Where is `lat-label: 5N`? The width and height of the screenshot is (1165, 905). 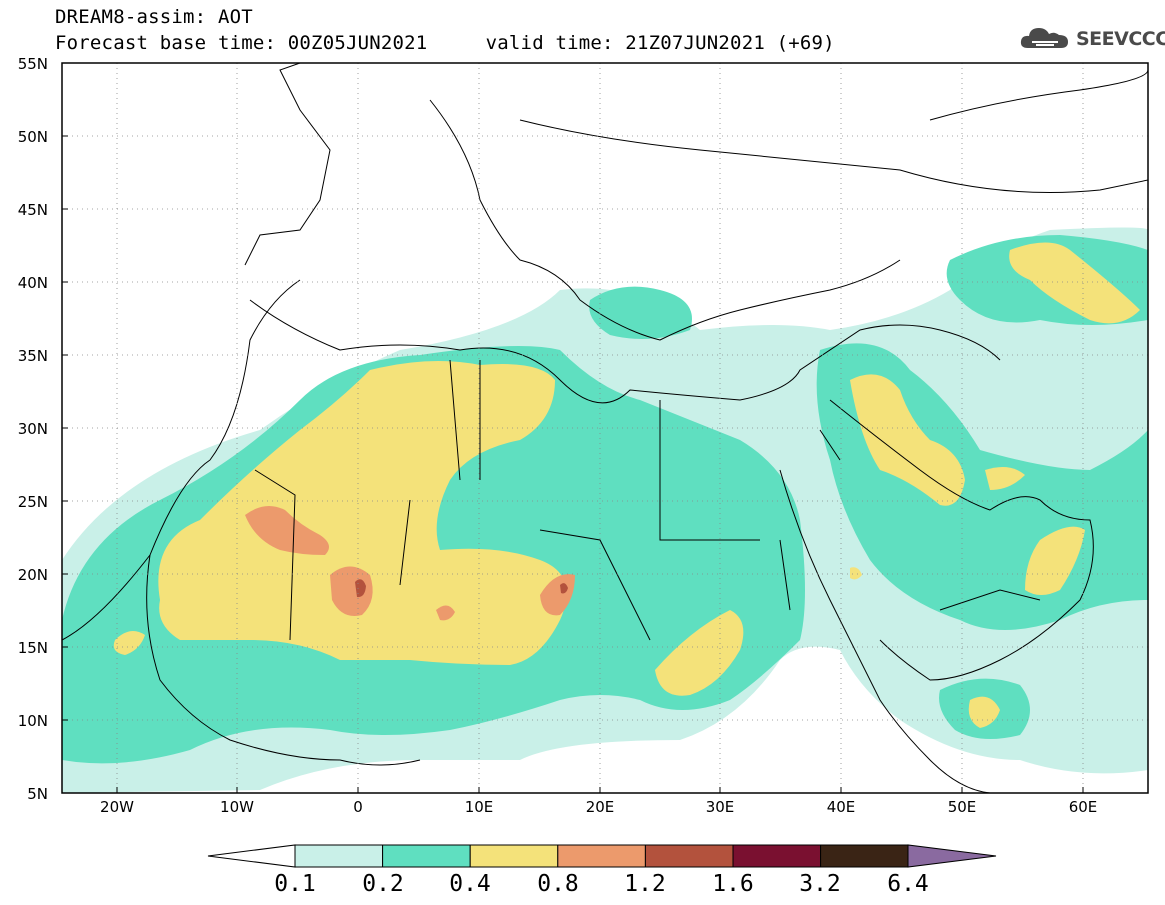
lat-label: 5N is located at coordinates (37, 794).